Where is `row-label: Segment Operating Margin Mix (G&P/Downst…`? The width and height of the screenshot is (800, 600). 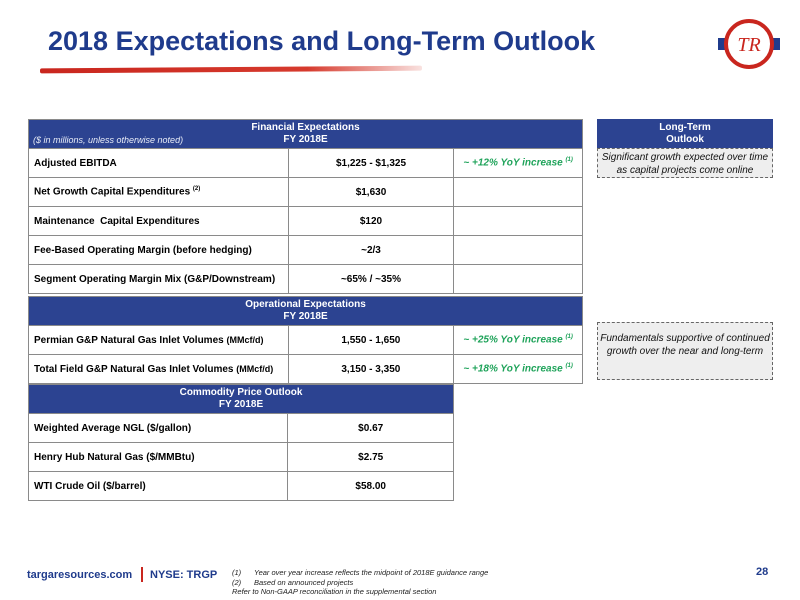 row-label: Segment Operating Margin Mix (G&P/Downst… is located at coordinates (158, 279).